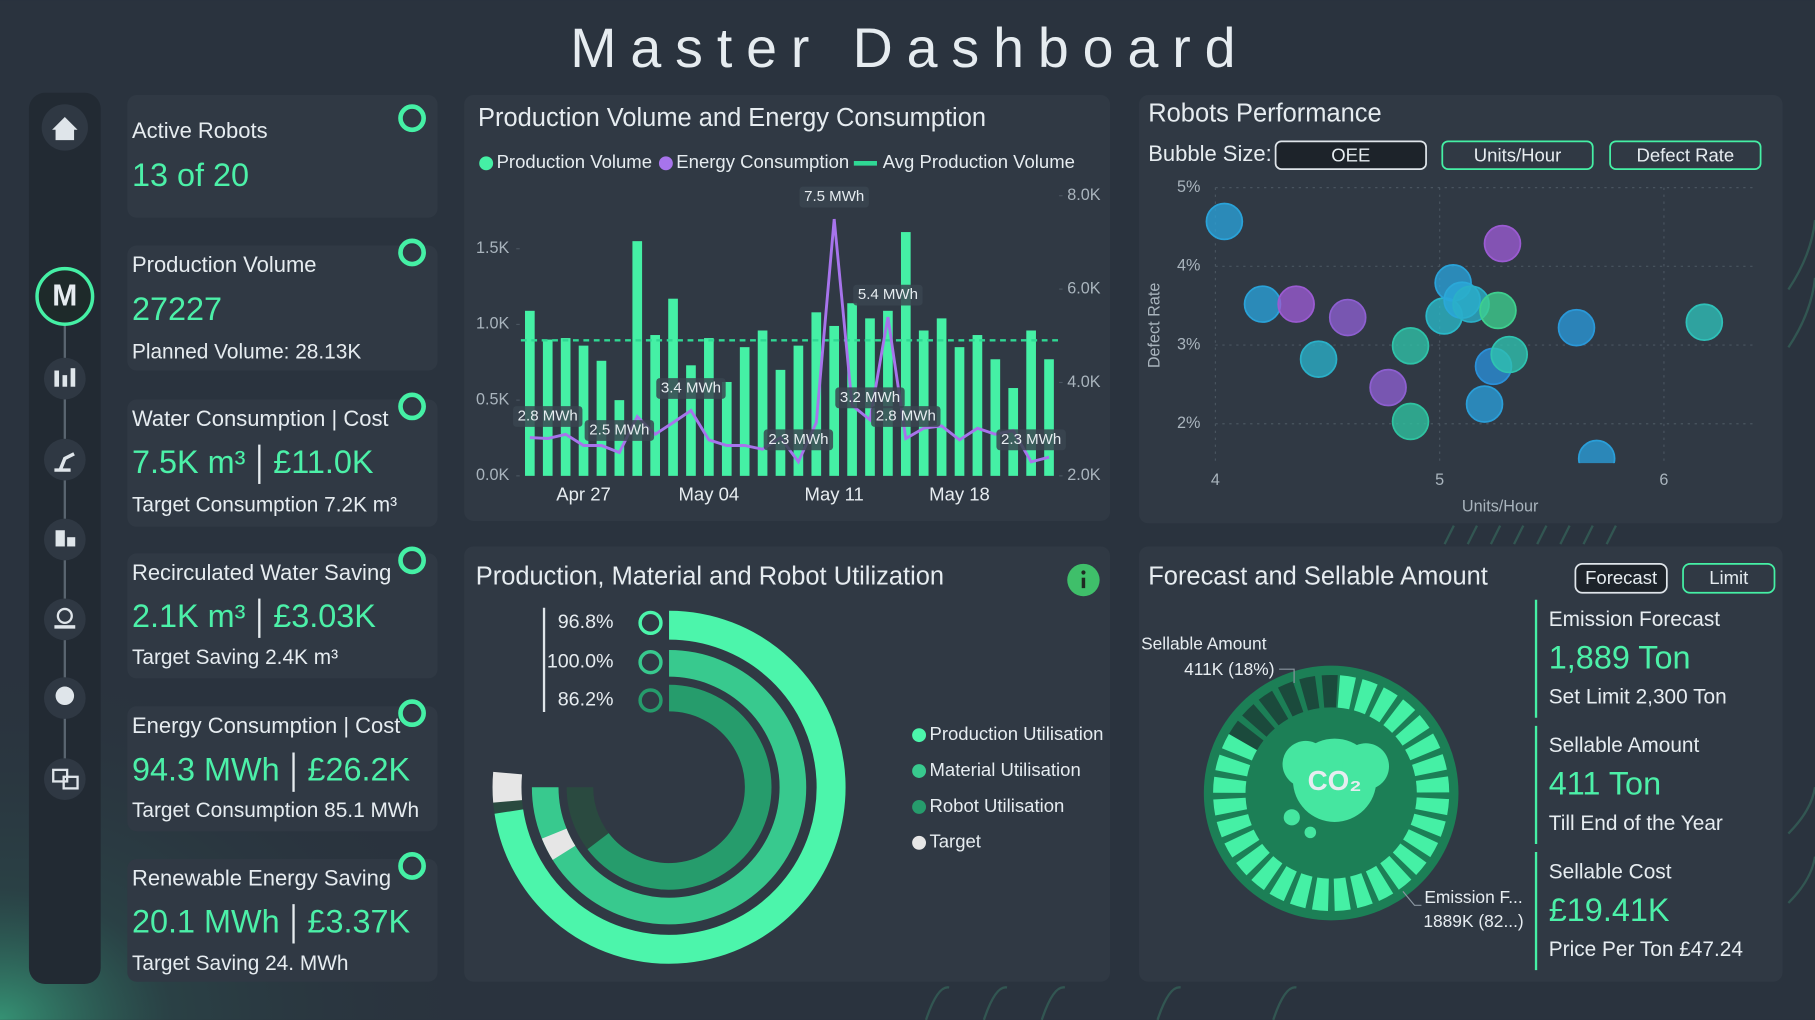 This screenshot has width=1815, height=1020. I want to click on slice-name: Sellable Amount, so click(1204, 643).